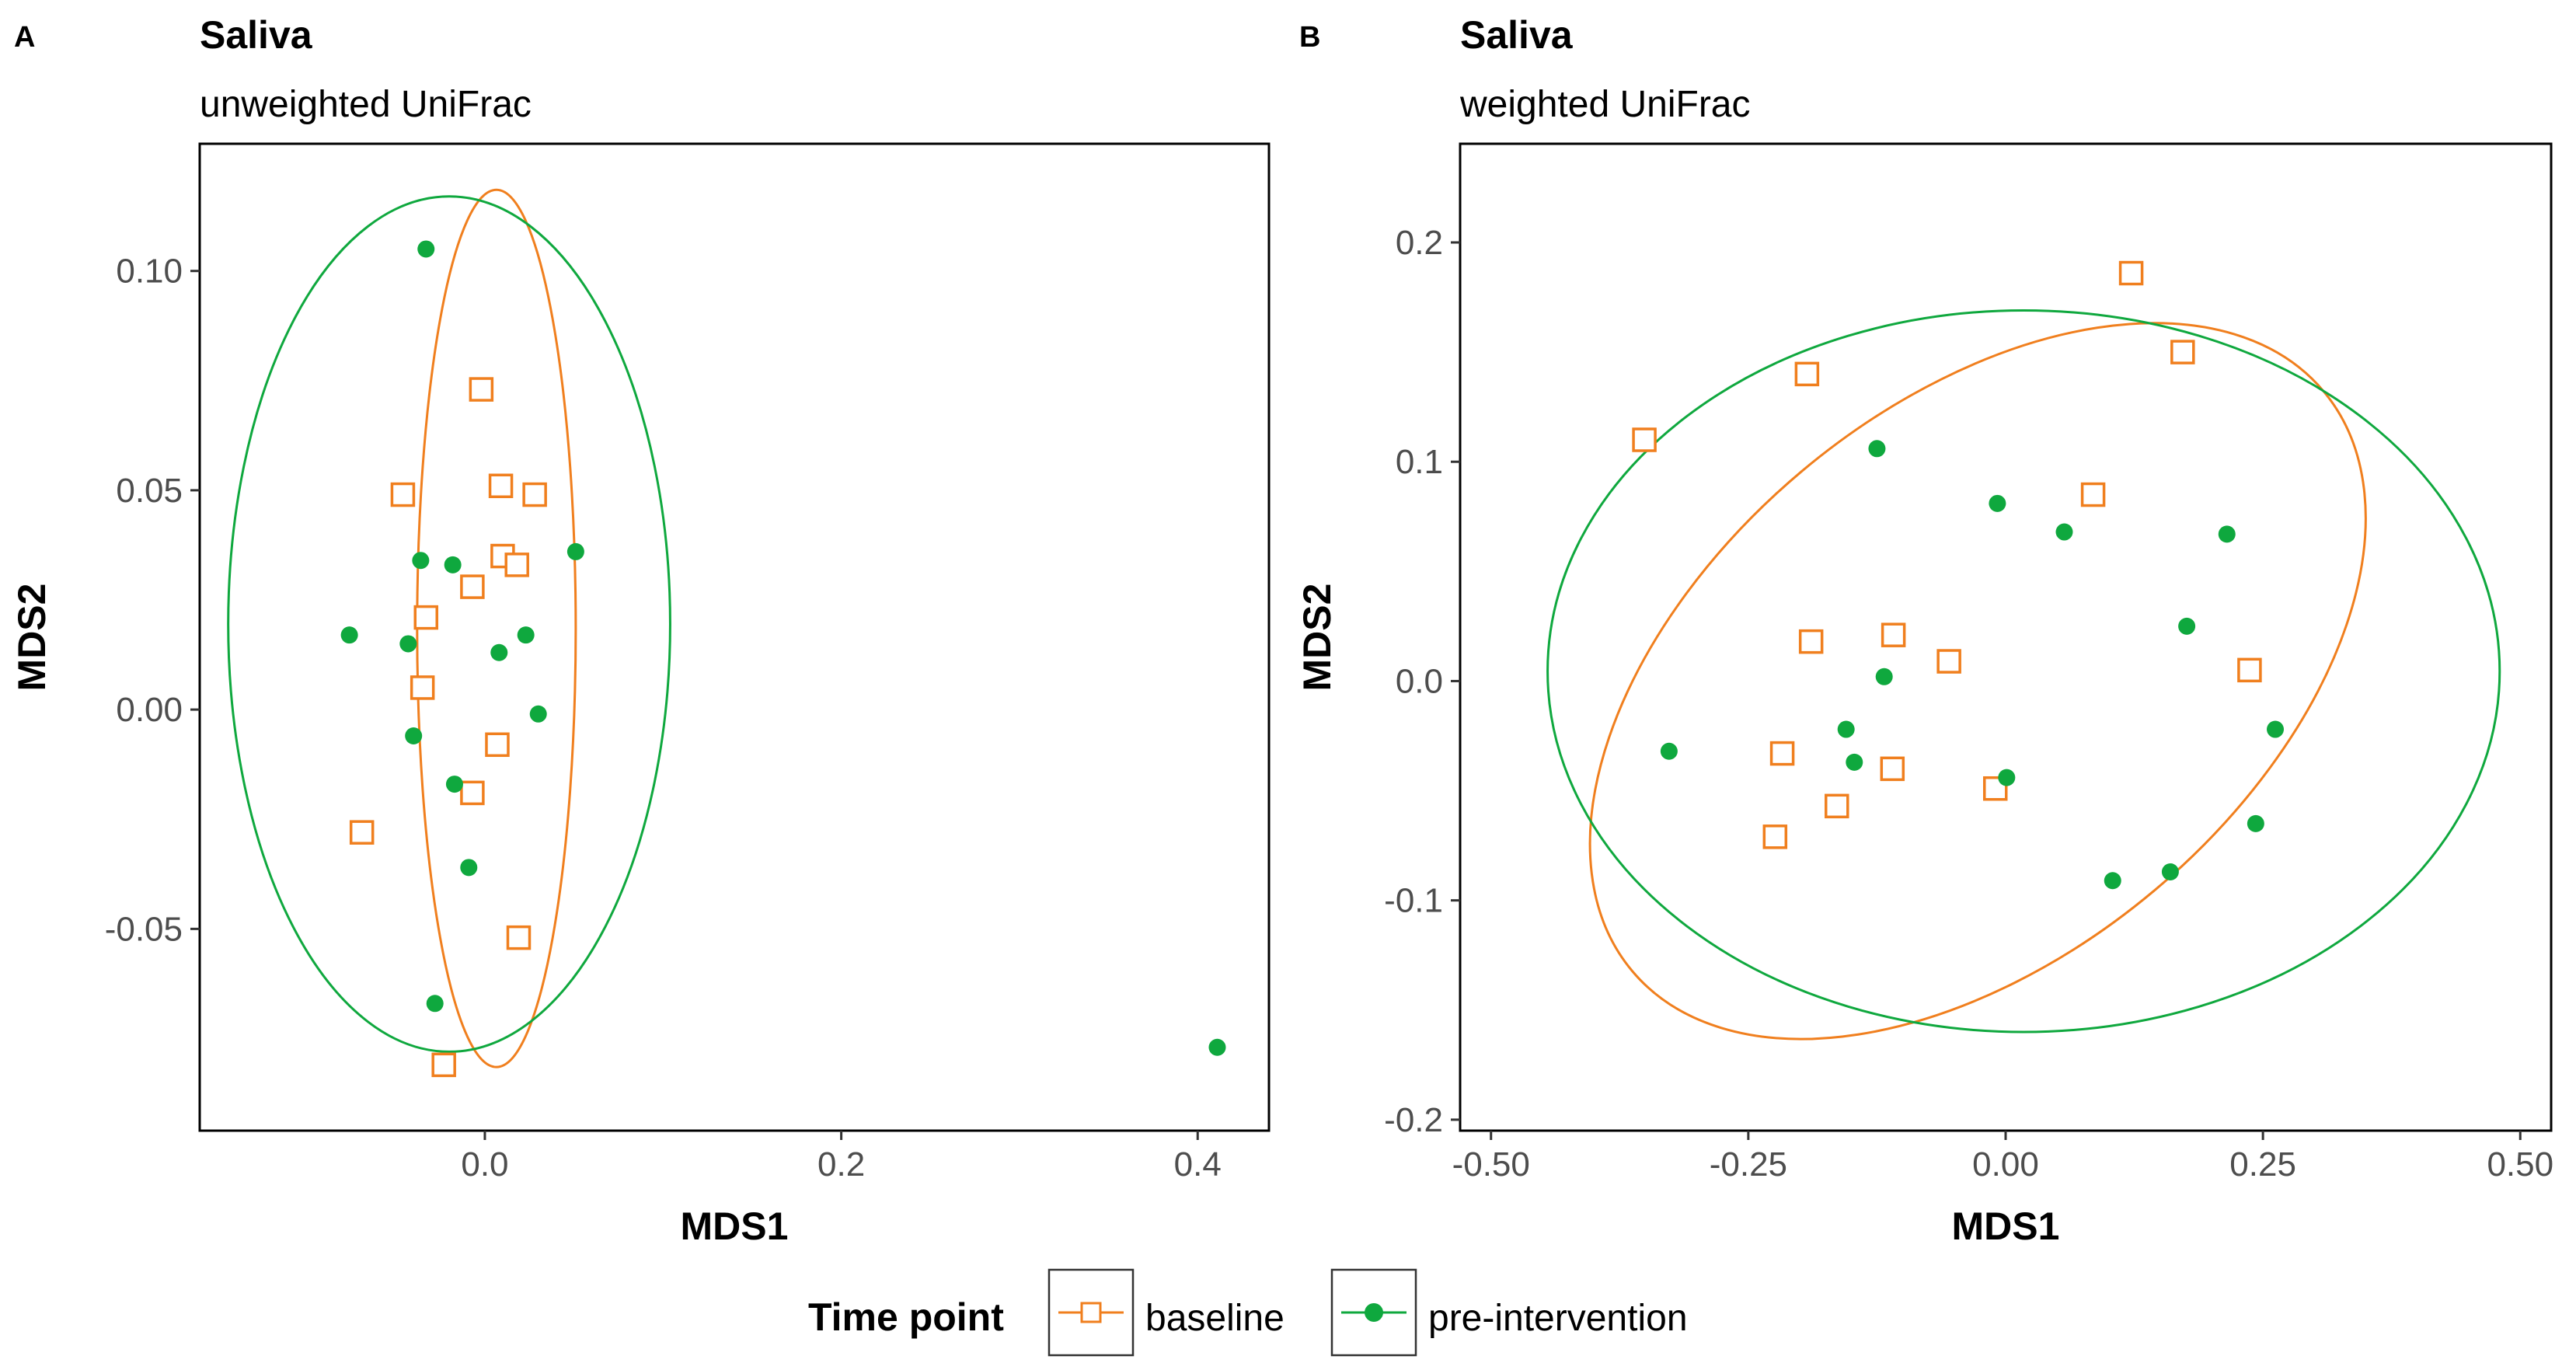 The image size is (2576, 1370). Describe the element at coordinates (1419, 462) in the screenshot. I see `panel-b-ytick-label: 0.1` at that location.